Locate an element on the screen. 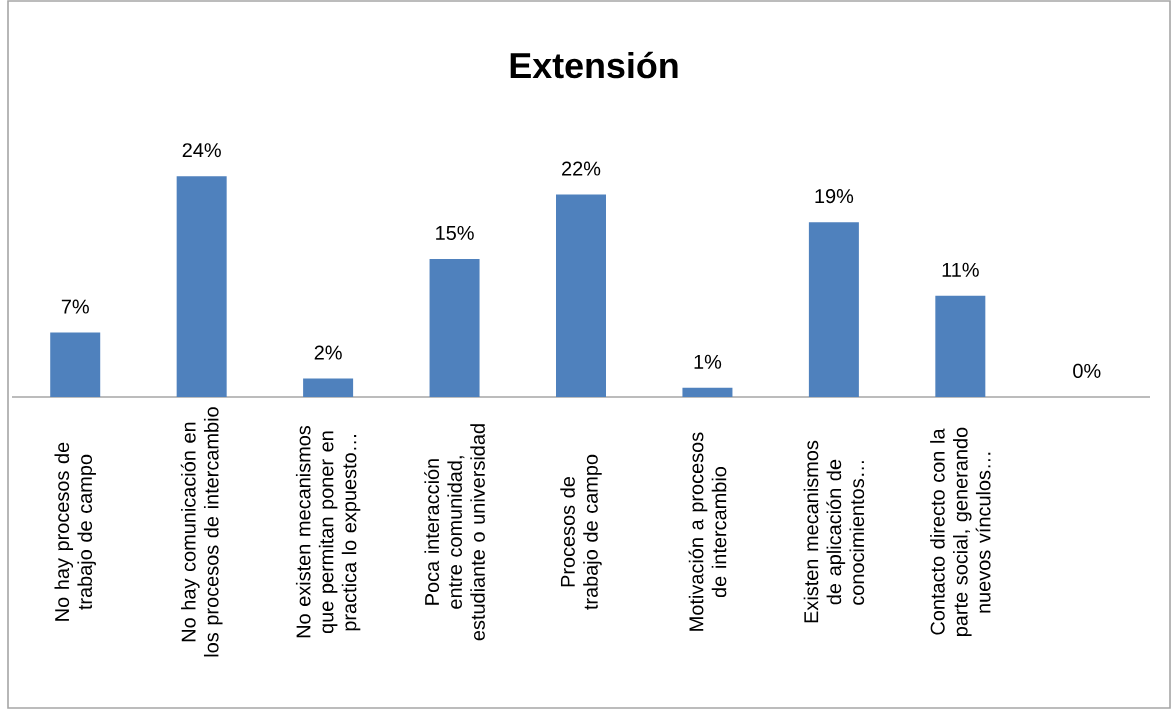  data-label: 1% is located at coordinates (708, 361).